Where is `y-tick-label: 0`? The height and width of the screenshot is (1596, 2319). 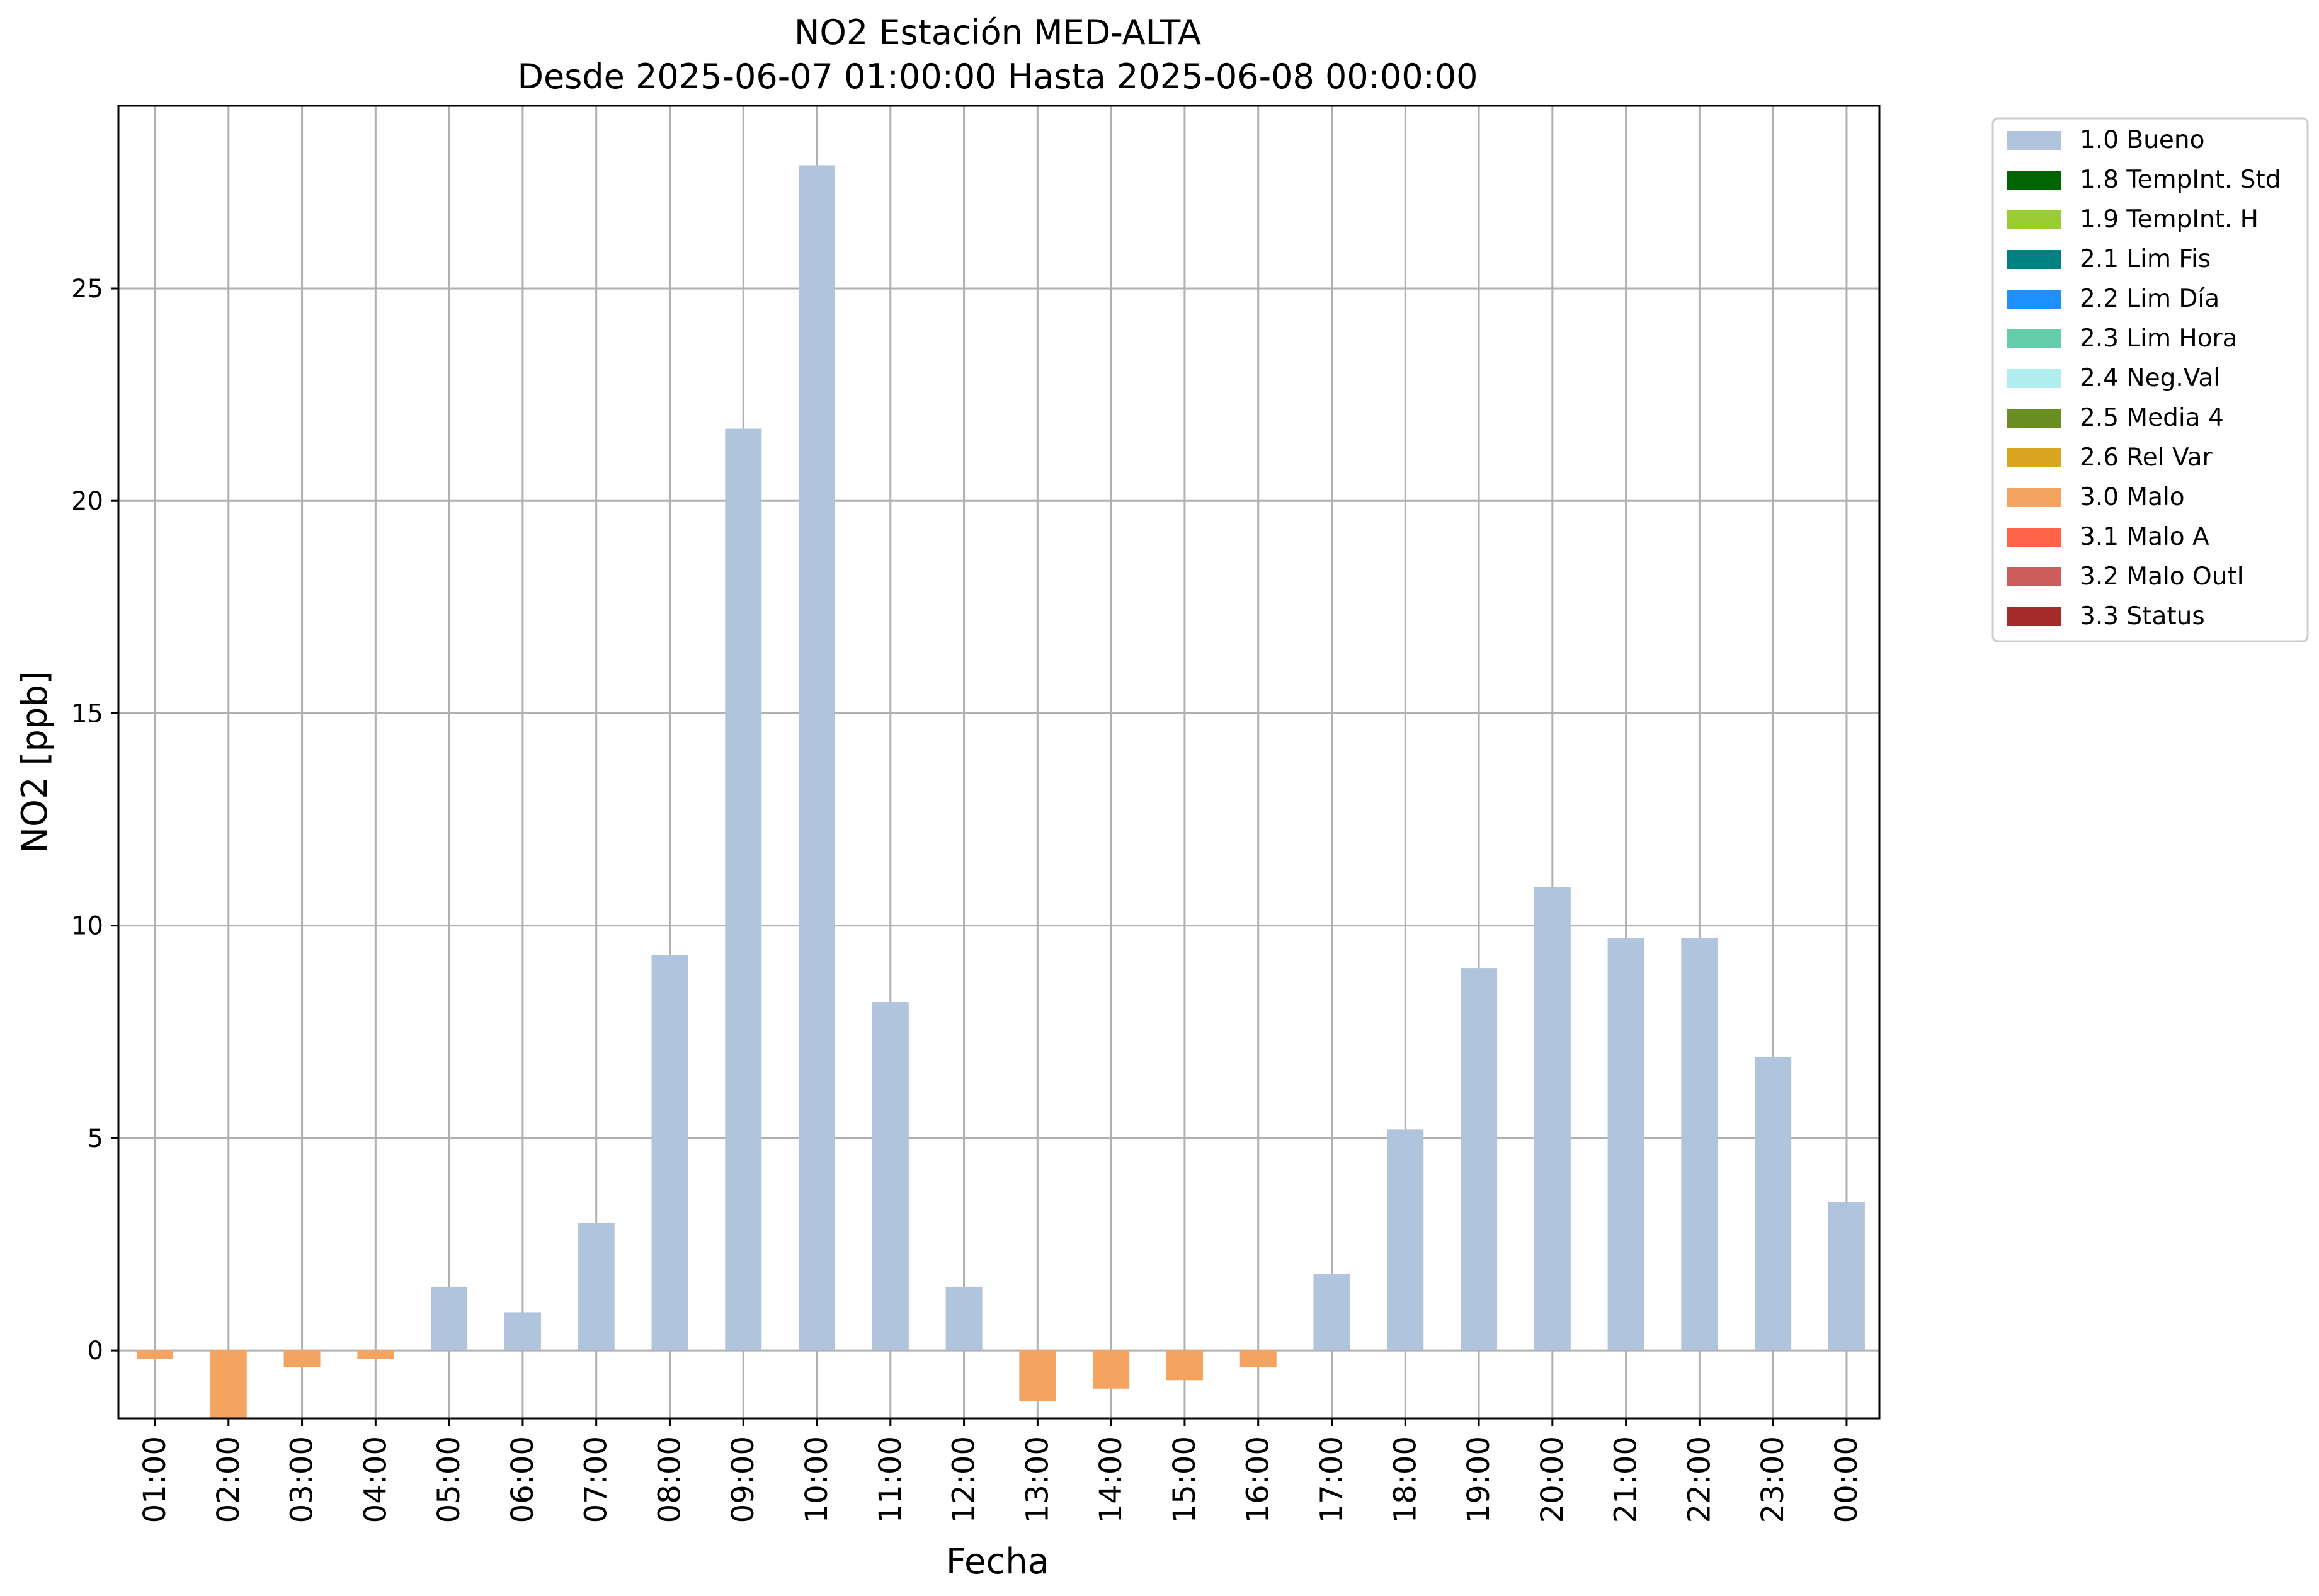
y-tick-label: 0 is located at coordinates (95, 1351).